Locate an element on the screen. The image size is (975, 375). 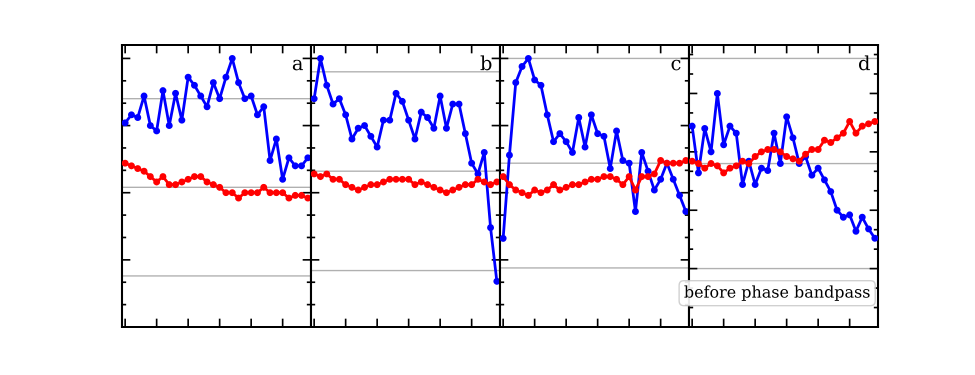
annotation: c is located at coordinates (676, 65).